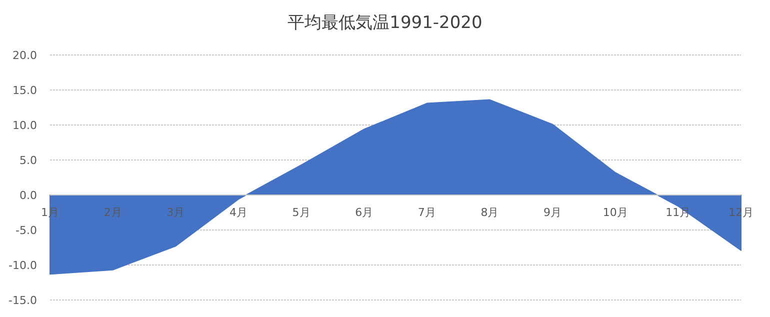 The height and width of the screenshot is (317, 770). I want to click on x-tick-label: 9月, so click(553, 212).